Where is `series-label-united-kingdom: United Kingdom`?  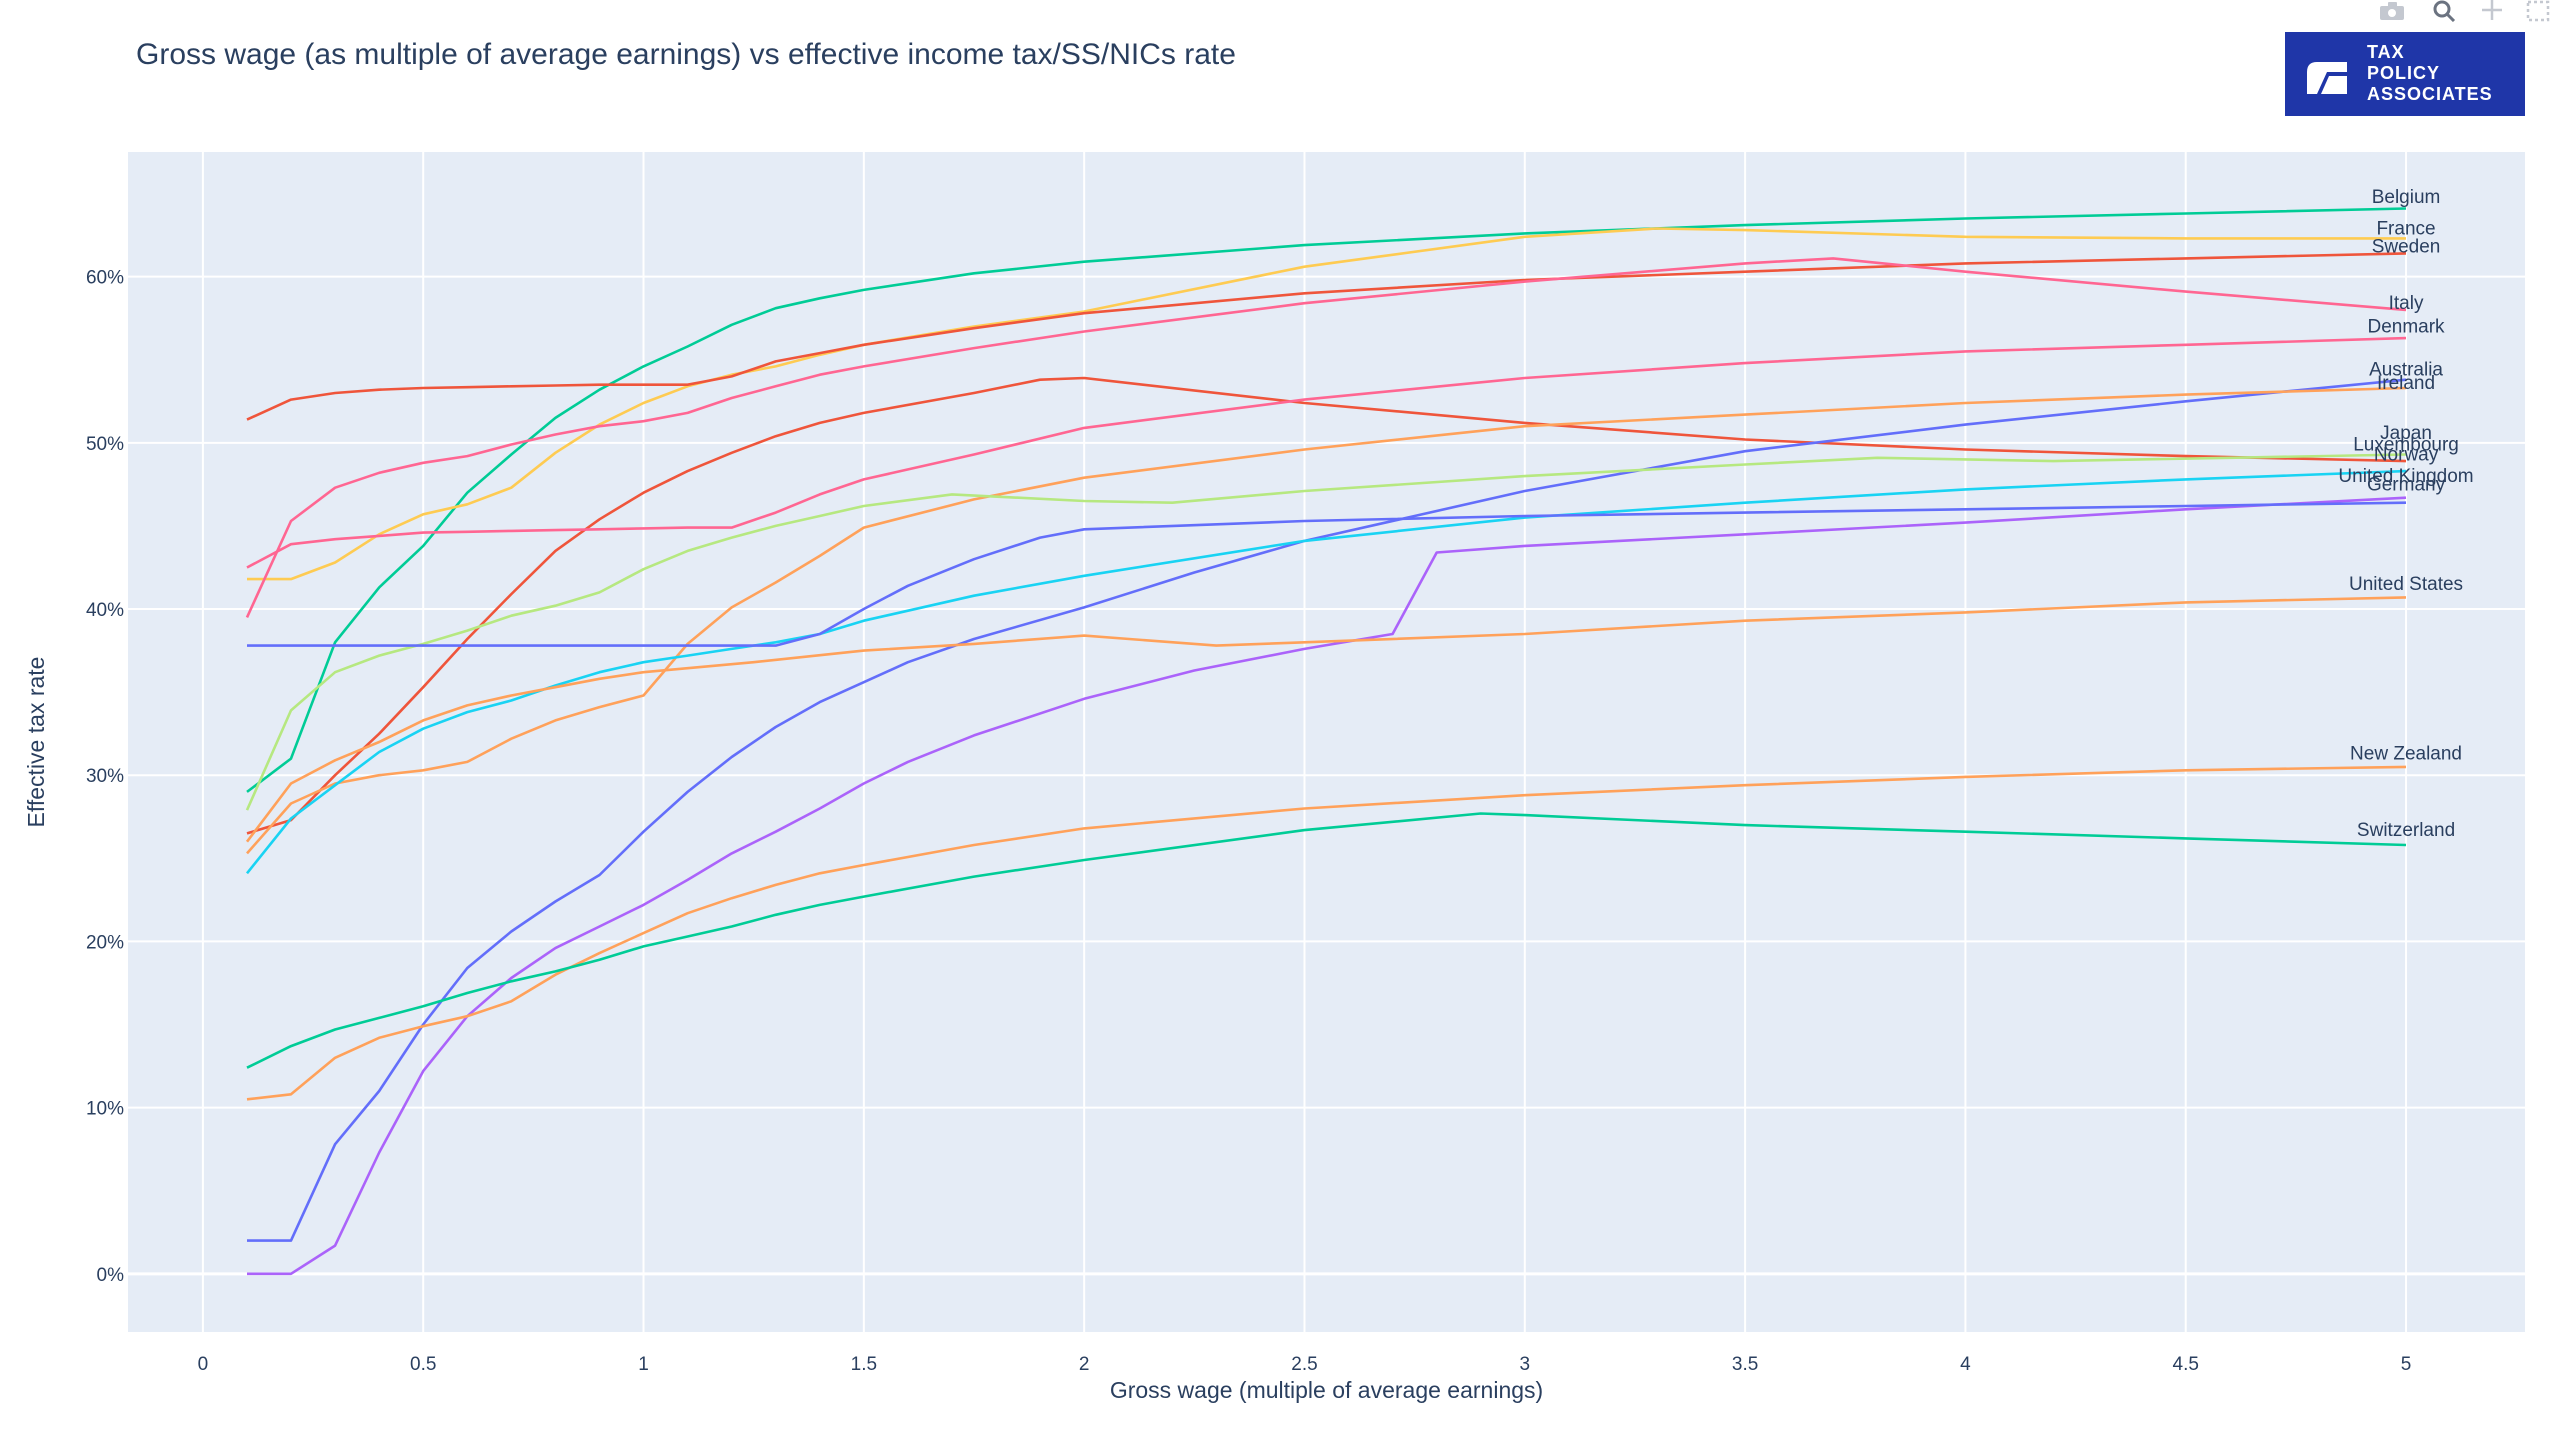 series-label-united-kingdom: United Kingdom is located at coordinates (2405, 476).